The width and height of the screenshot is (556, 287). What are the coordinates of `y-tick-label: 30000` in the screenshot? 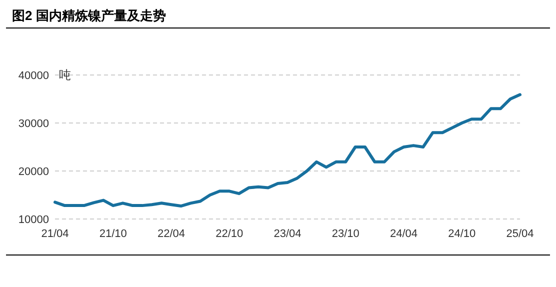 It's located at (33, 124).